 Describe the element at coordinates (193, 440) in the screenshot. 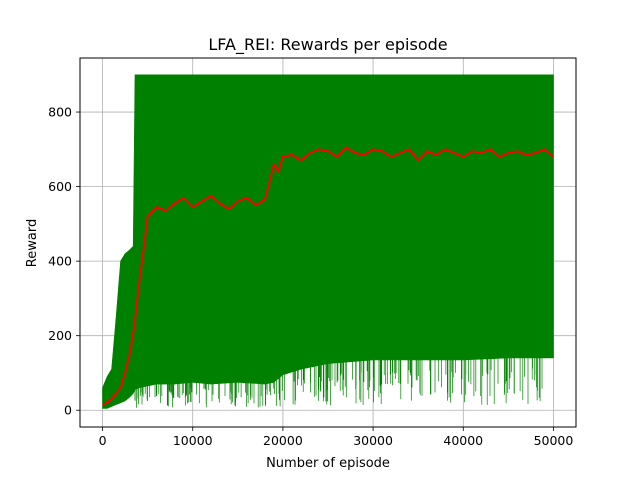

I see `x-tick-label: 10000` at that location.